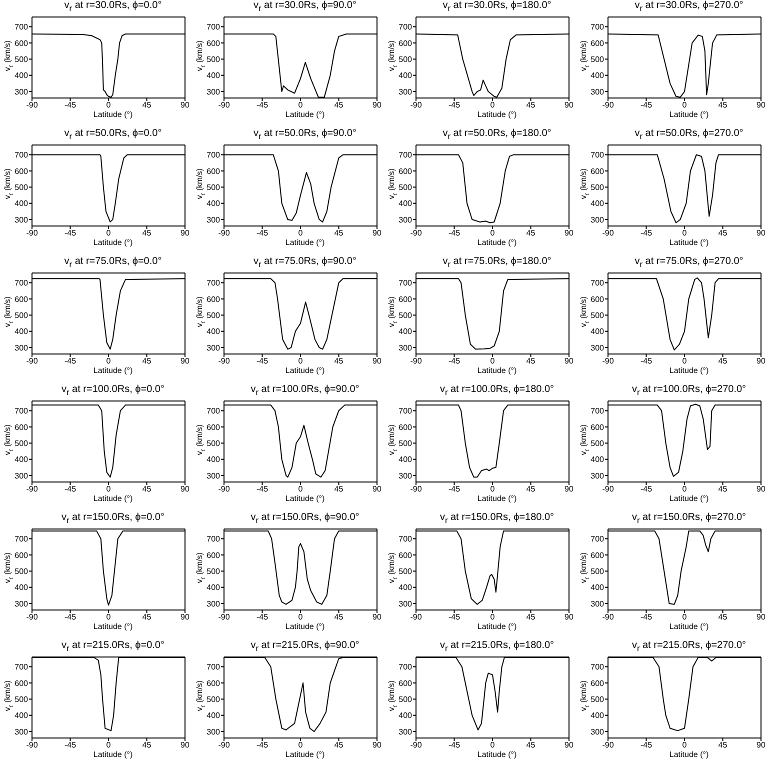 This screenshot has height=768, width=768. I want to click on chart-title: v$_{r}$ at r=150.0Rs, ϕ=90.0°, so click(305, 518).